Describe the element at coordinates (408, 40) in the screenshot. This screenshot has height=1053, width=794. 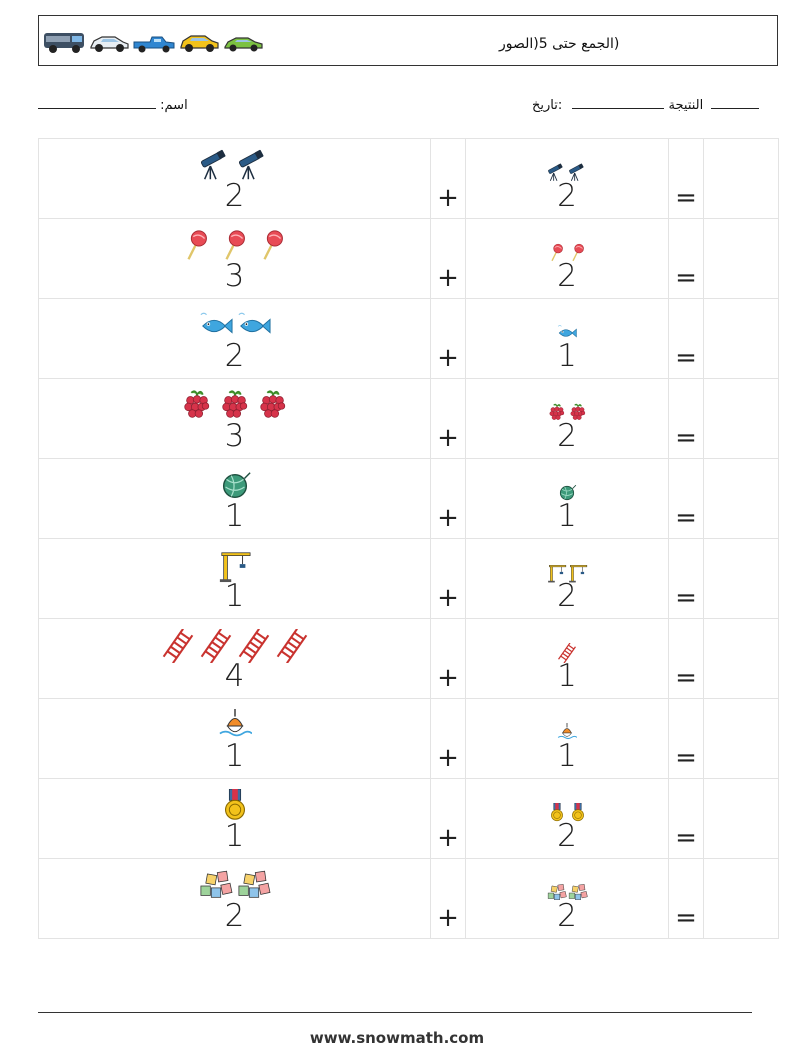
I see `worksheet-header: (الجمع حتى 5(الصور` at that location.